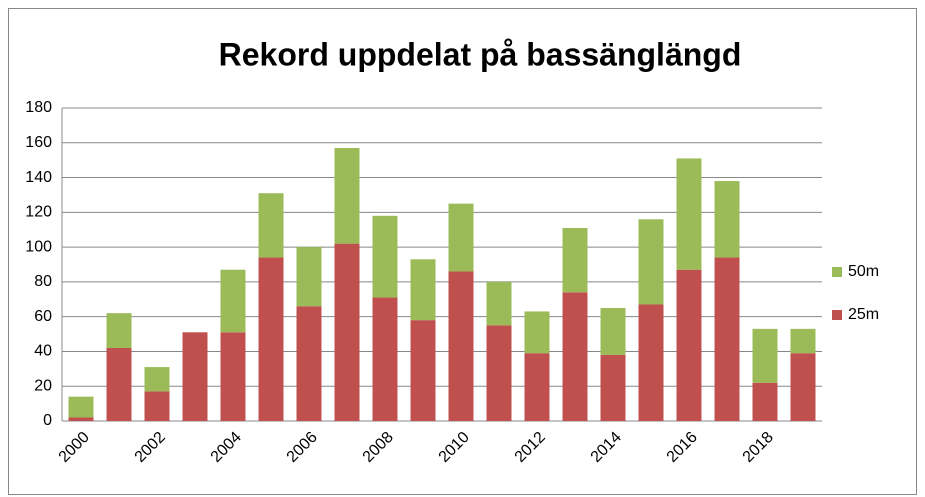 The image size is (925, 497). I want to click on y-tick-label: 160, so click(38, 142).